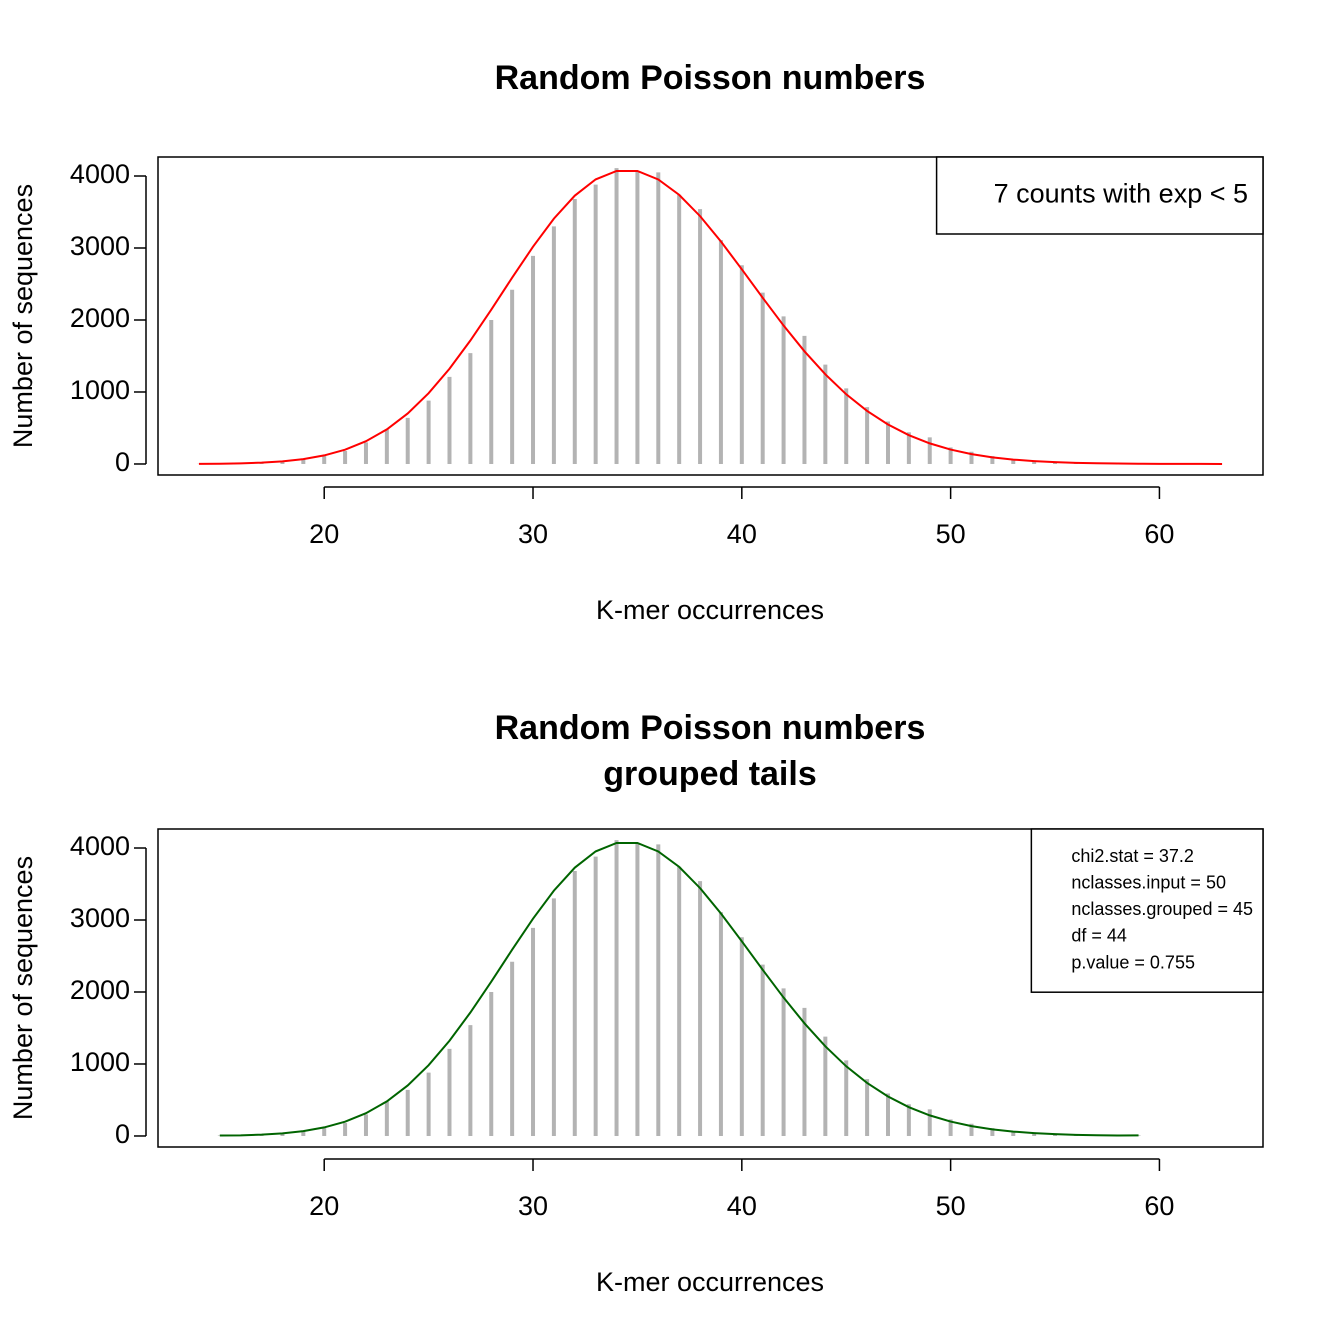 The width and height of the screenshot is (1344, 1344). I want to click on legend-text: chi2.stat = 37.2, so click(1132, 856).